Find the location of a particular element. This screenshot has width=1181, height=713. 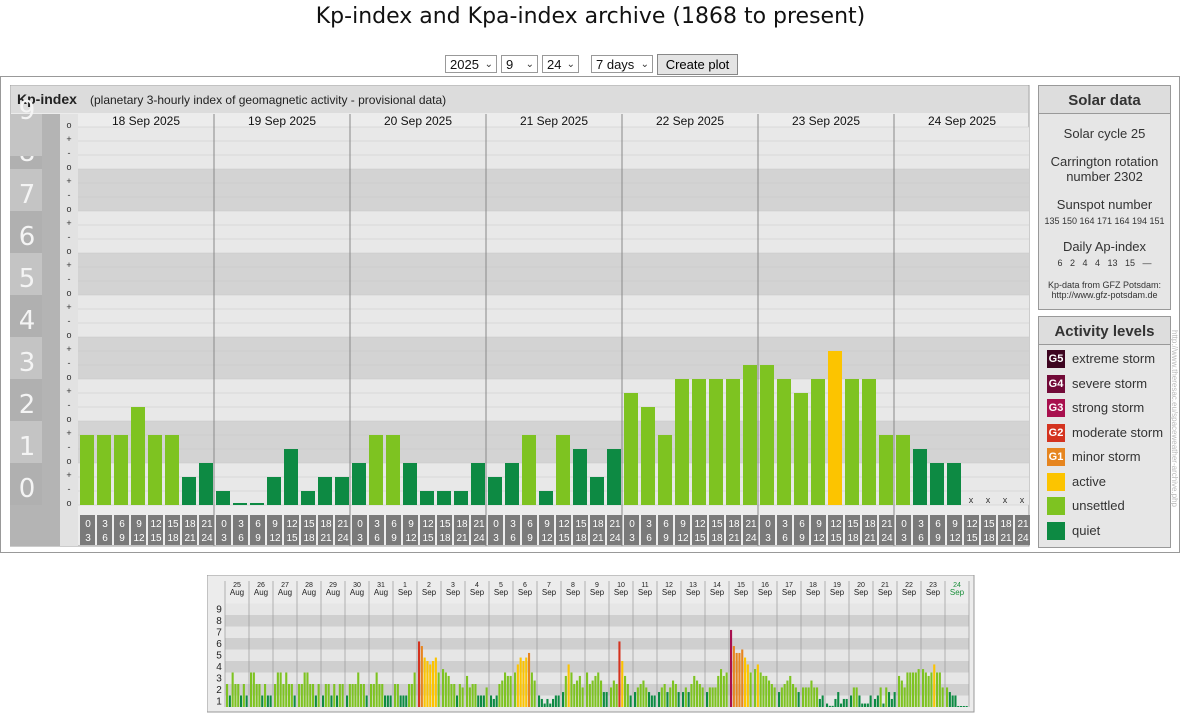

year-select: 2025 ⌄ is located at coordinates (471, 64).